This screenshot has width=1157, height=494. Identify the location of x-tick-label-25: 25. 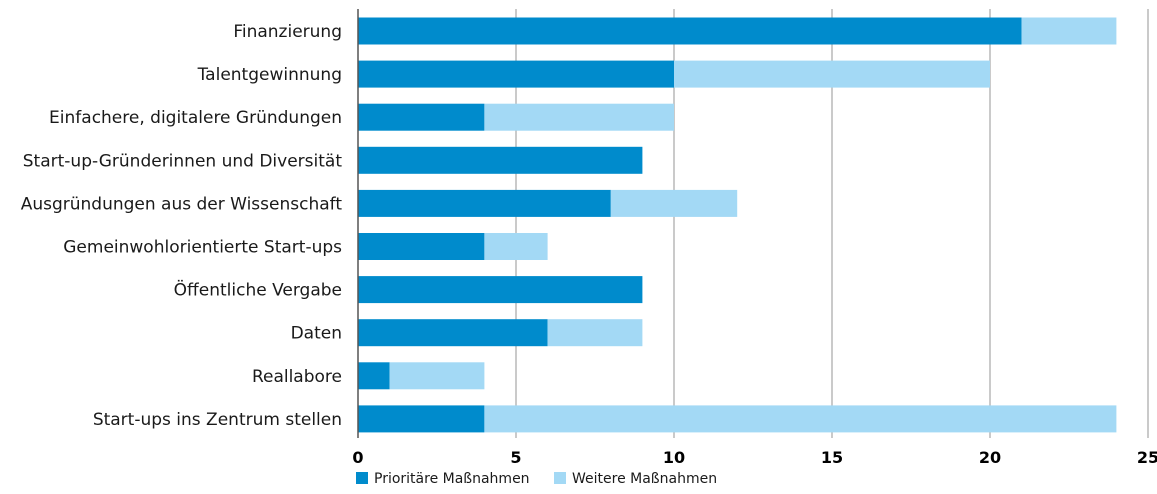
(1147, 457).